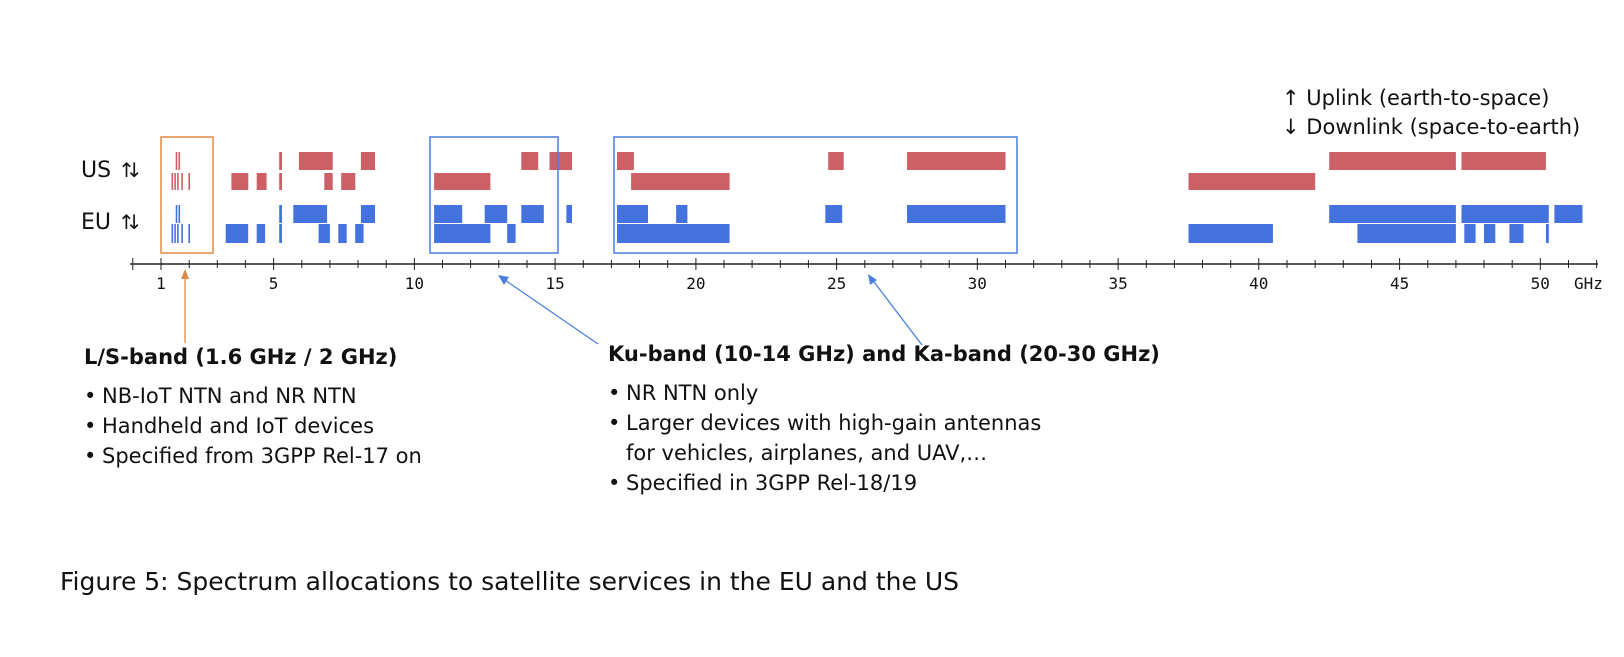 The height and width of the screenshot is (657, 1624). I want to click on allocation-bars, so click(877, 197).